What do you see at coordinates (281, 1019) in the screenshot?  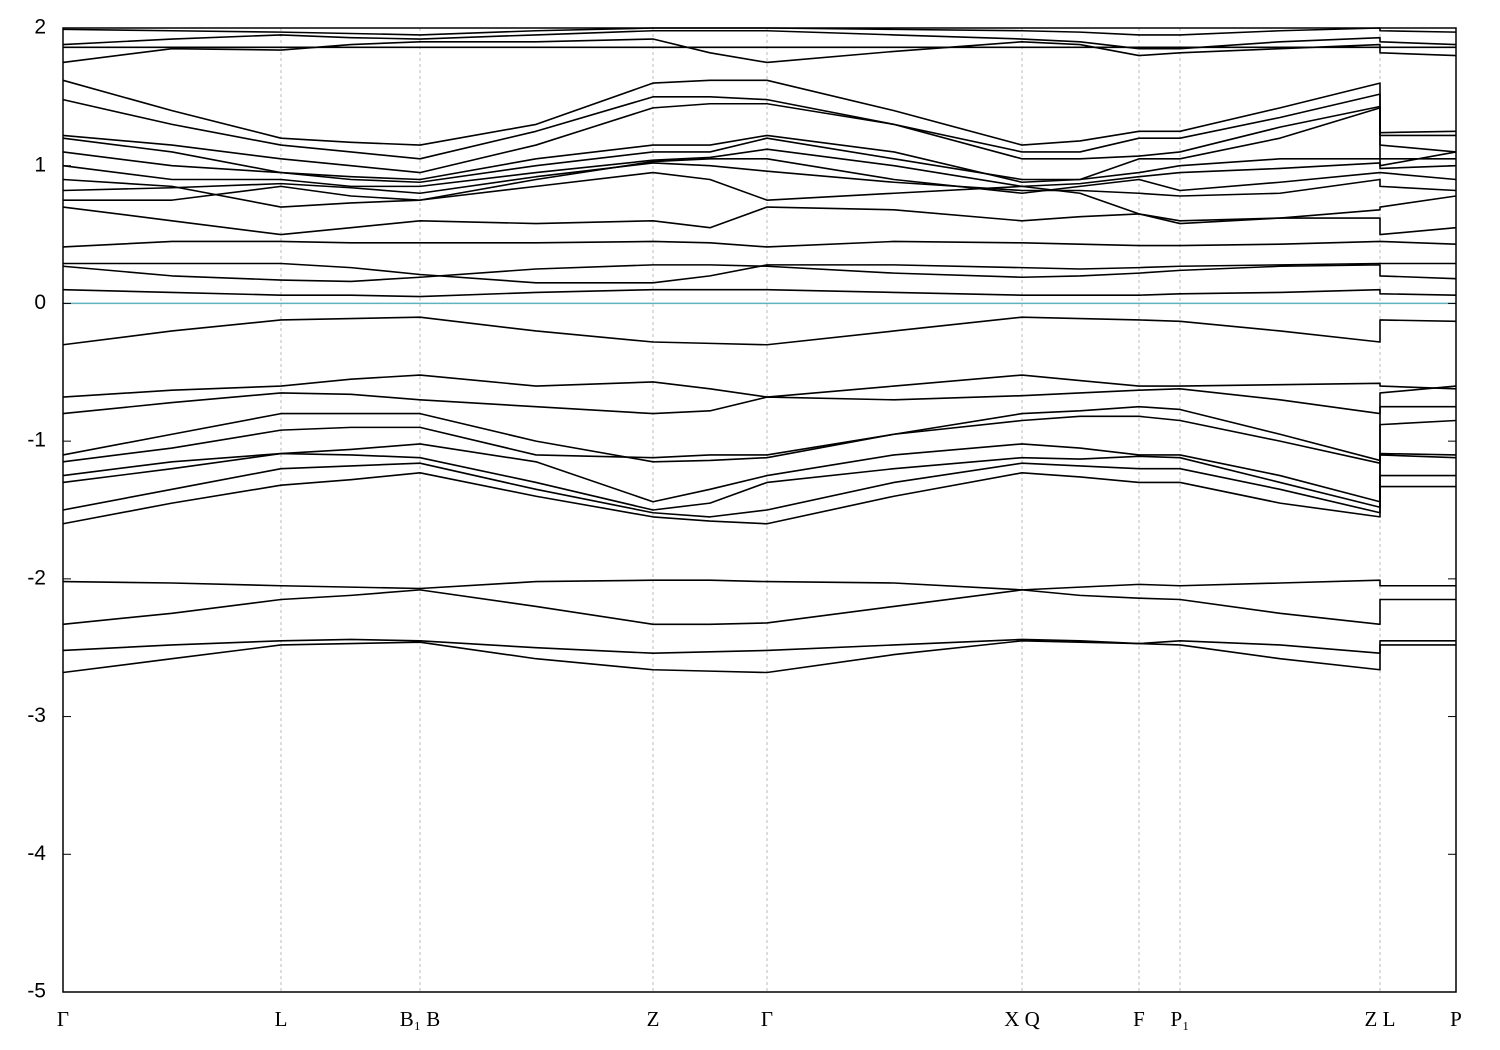 I see `x-tick-label: L` at bounding box center [281, 1019].